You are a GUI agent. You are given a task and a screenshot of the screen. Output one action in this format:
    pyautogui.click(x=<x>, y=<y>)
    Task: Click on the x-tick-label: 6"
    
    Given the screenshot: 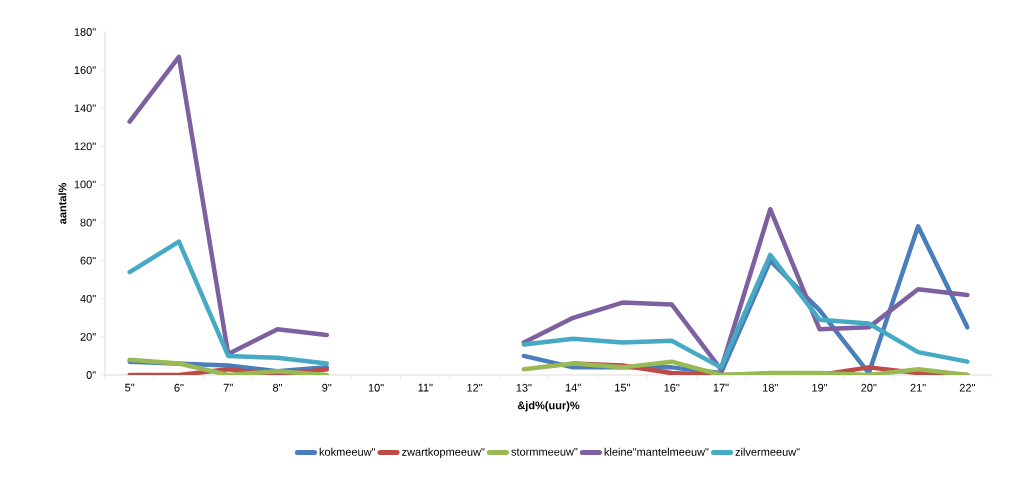 What is the action you would take?
    pyautogui.click(x=179, y=387)
    